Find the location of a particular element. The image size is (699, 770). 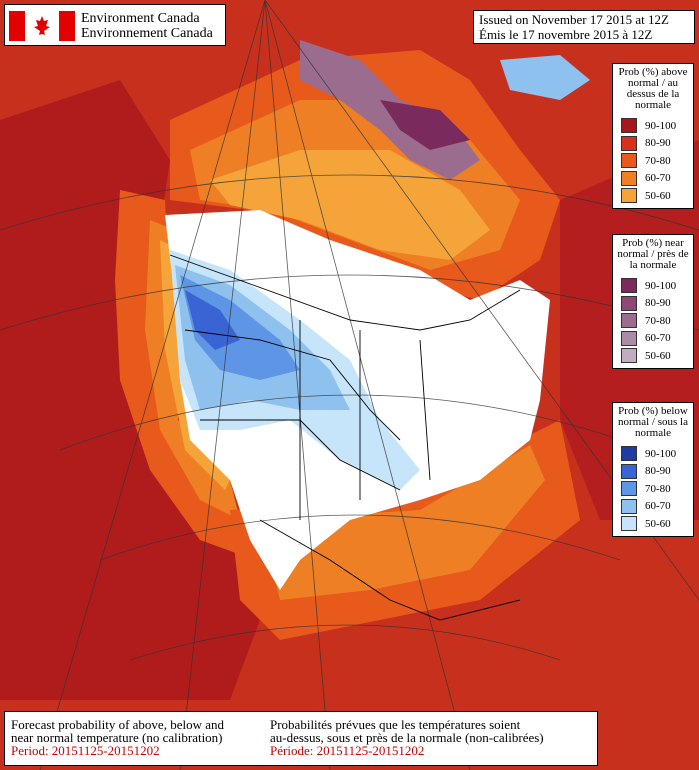

issued-date-fr: Émis le 17 novembre 2015 à 12Z is located at coordinates (566, 34).